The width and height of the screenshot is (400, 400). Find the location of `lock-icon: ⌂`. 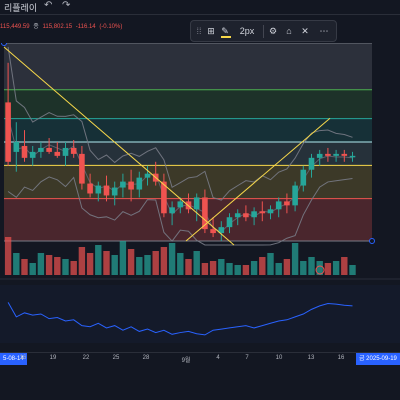

lock-icon: ⌂ is located at coordinates (289, 31).